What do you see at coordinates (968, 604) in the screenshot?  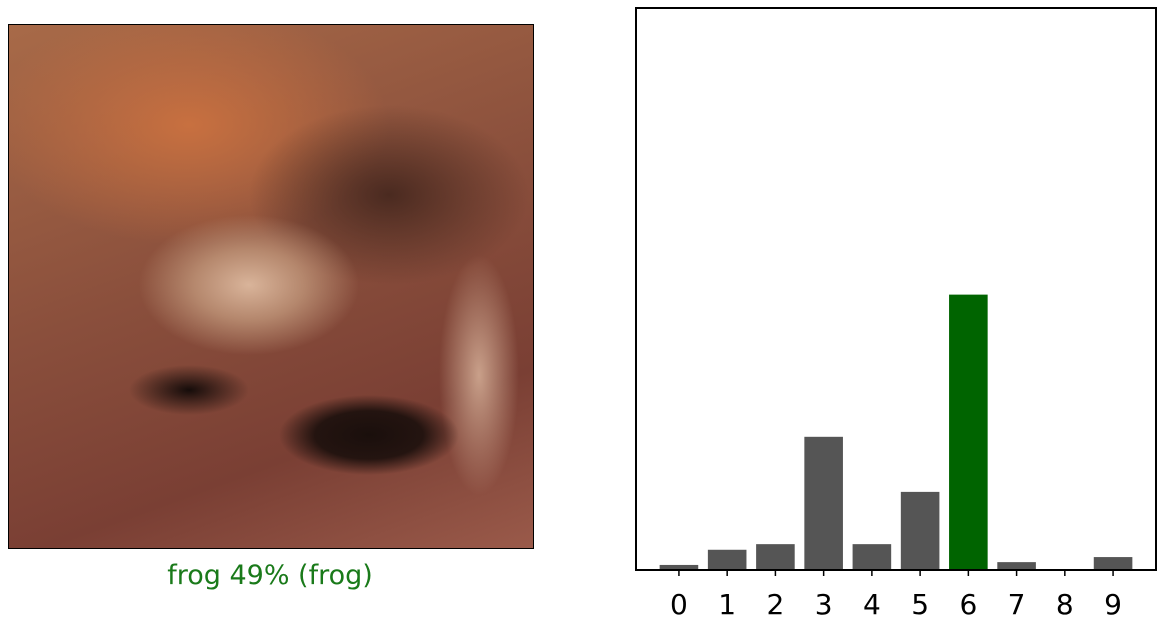 I see `x-tick-label: 6` at bounding box center [968, 604].